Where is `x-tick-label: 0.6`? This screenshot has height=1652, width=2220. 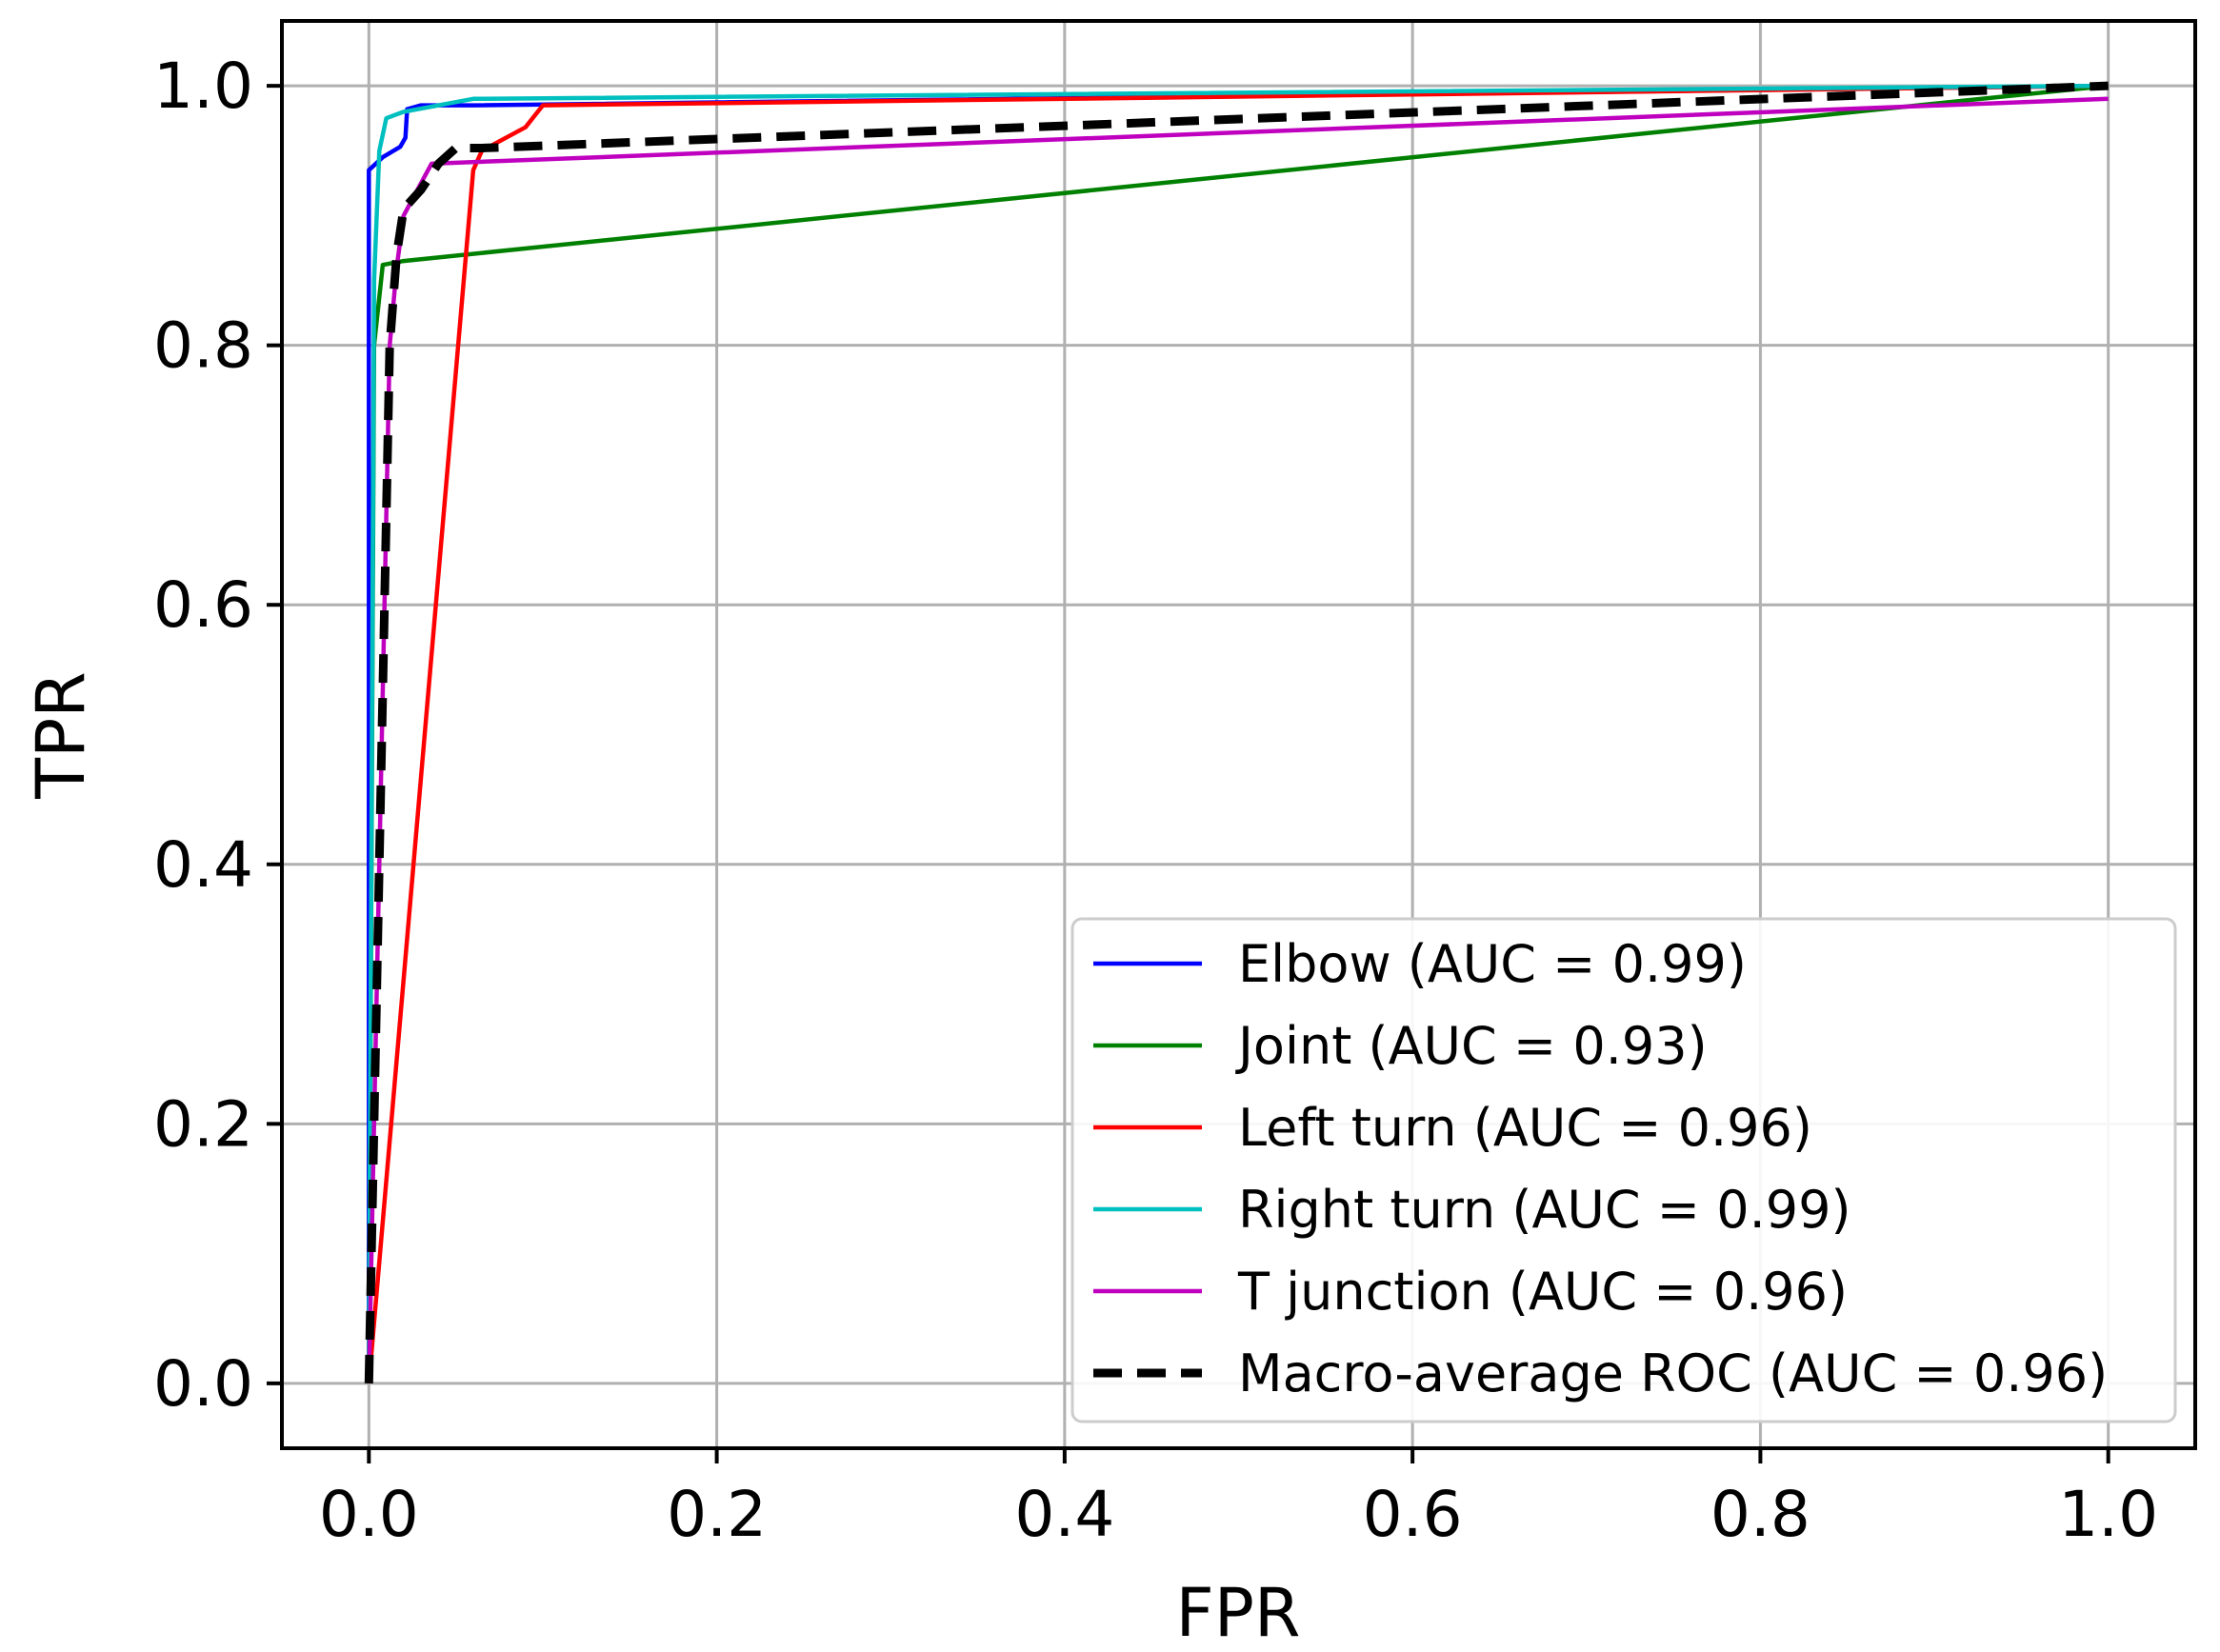
x-tick-label: 0.6 is located at coordinates (1413, 1514).